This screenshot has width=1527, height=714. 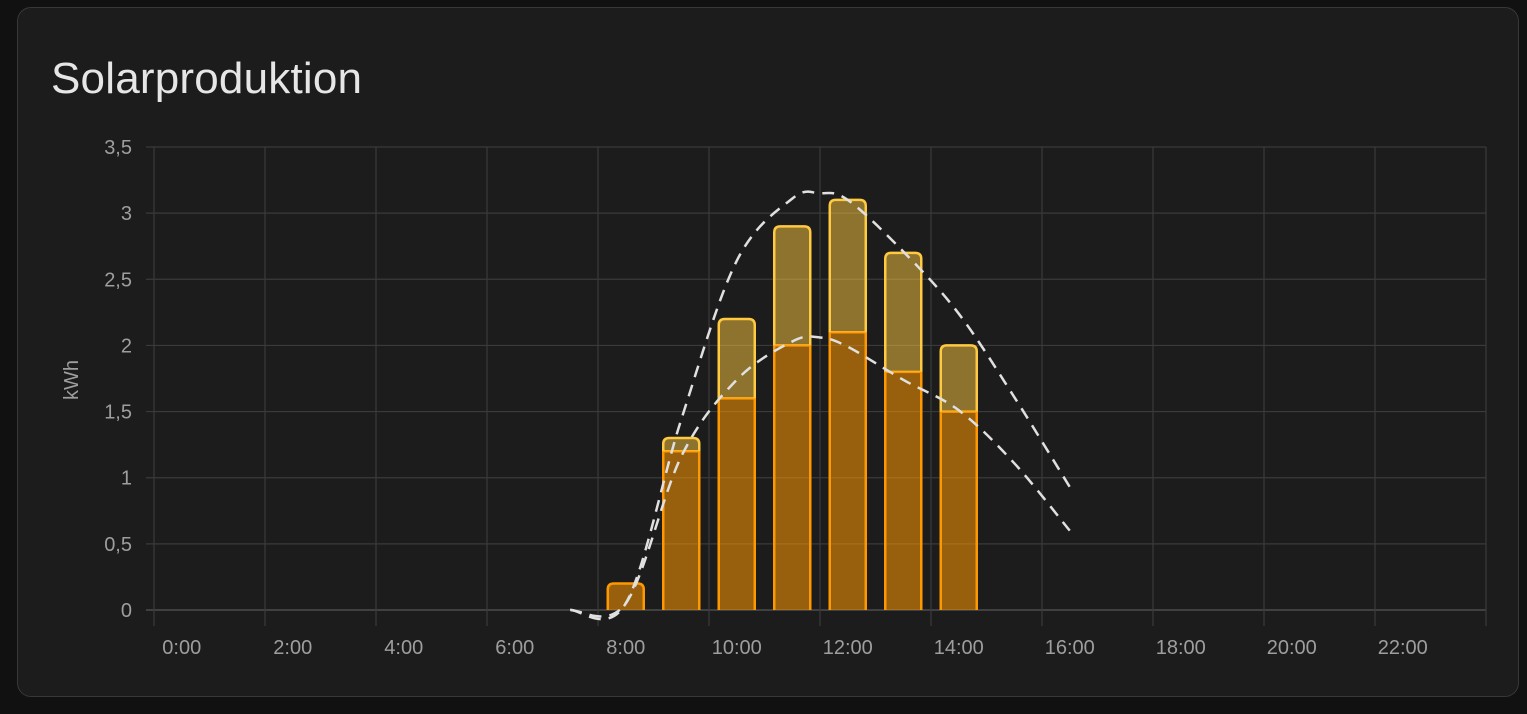 I want to click on forecast-line, so click(x=820, y=476).